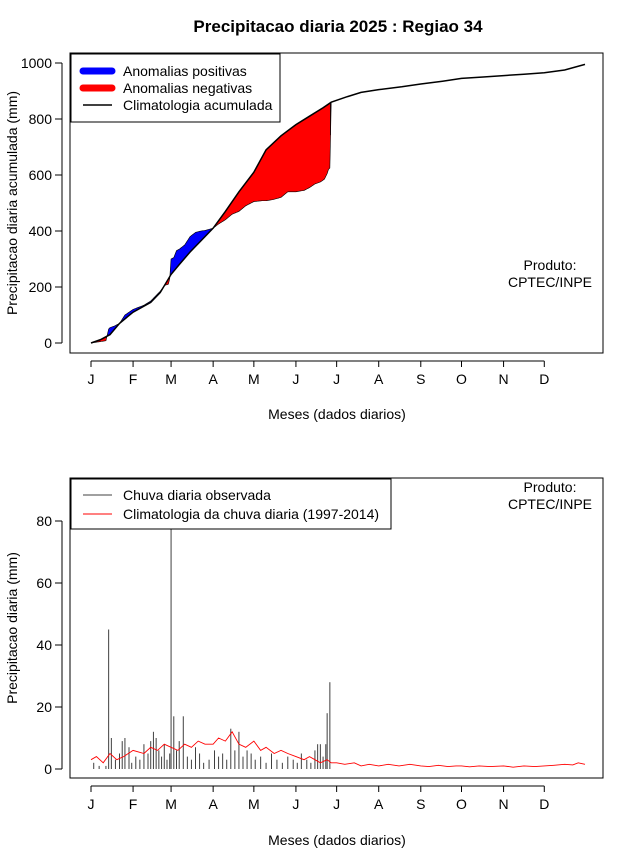 This screenshot has width=640, height=850. I want to click on legend-label-climatology-daily: Climatologia da chuva diaria (1997-2014), so click(251, 514).